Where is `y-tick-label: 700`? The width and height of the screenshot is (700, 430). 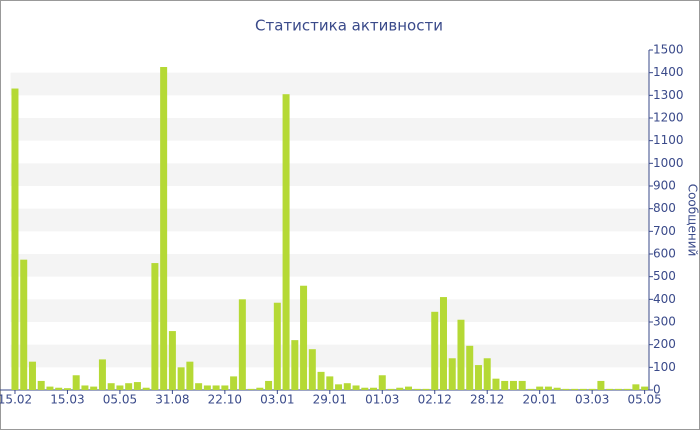 y-tick-label: 700 is located at coordinates (664, 231).